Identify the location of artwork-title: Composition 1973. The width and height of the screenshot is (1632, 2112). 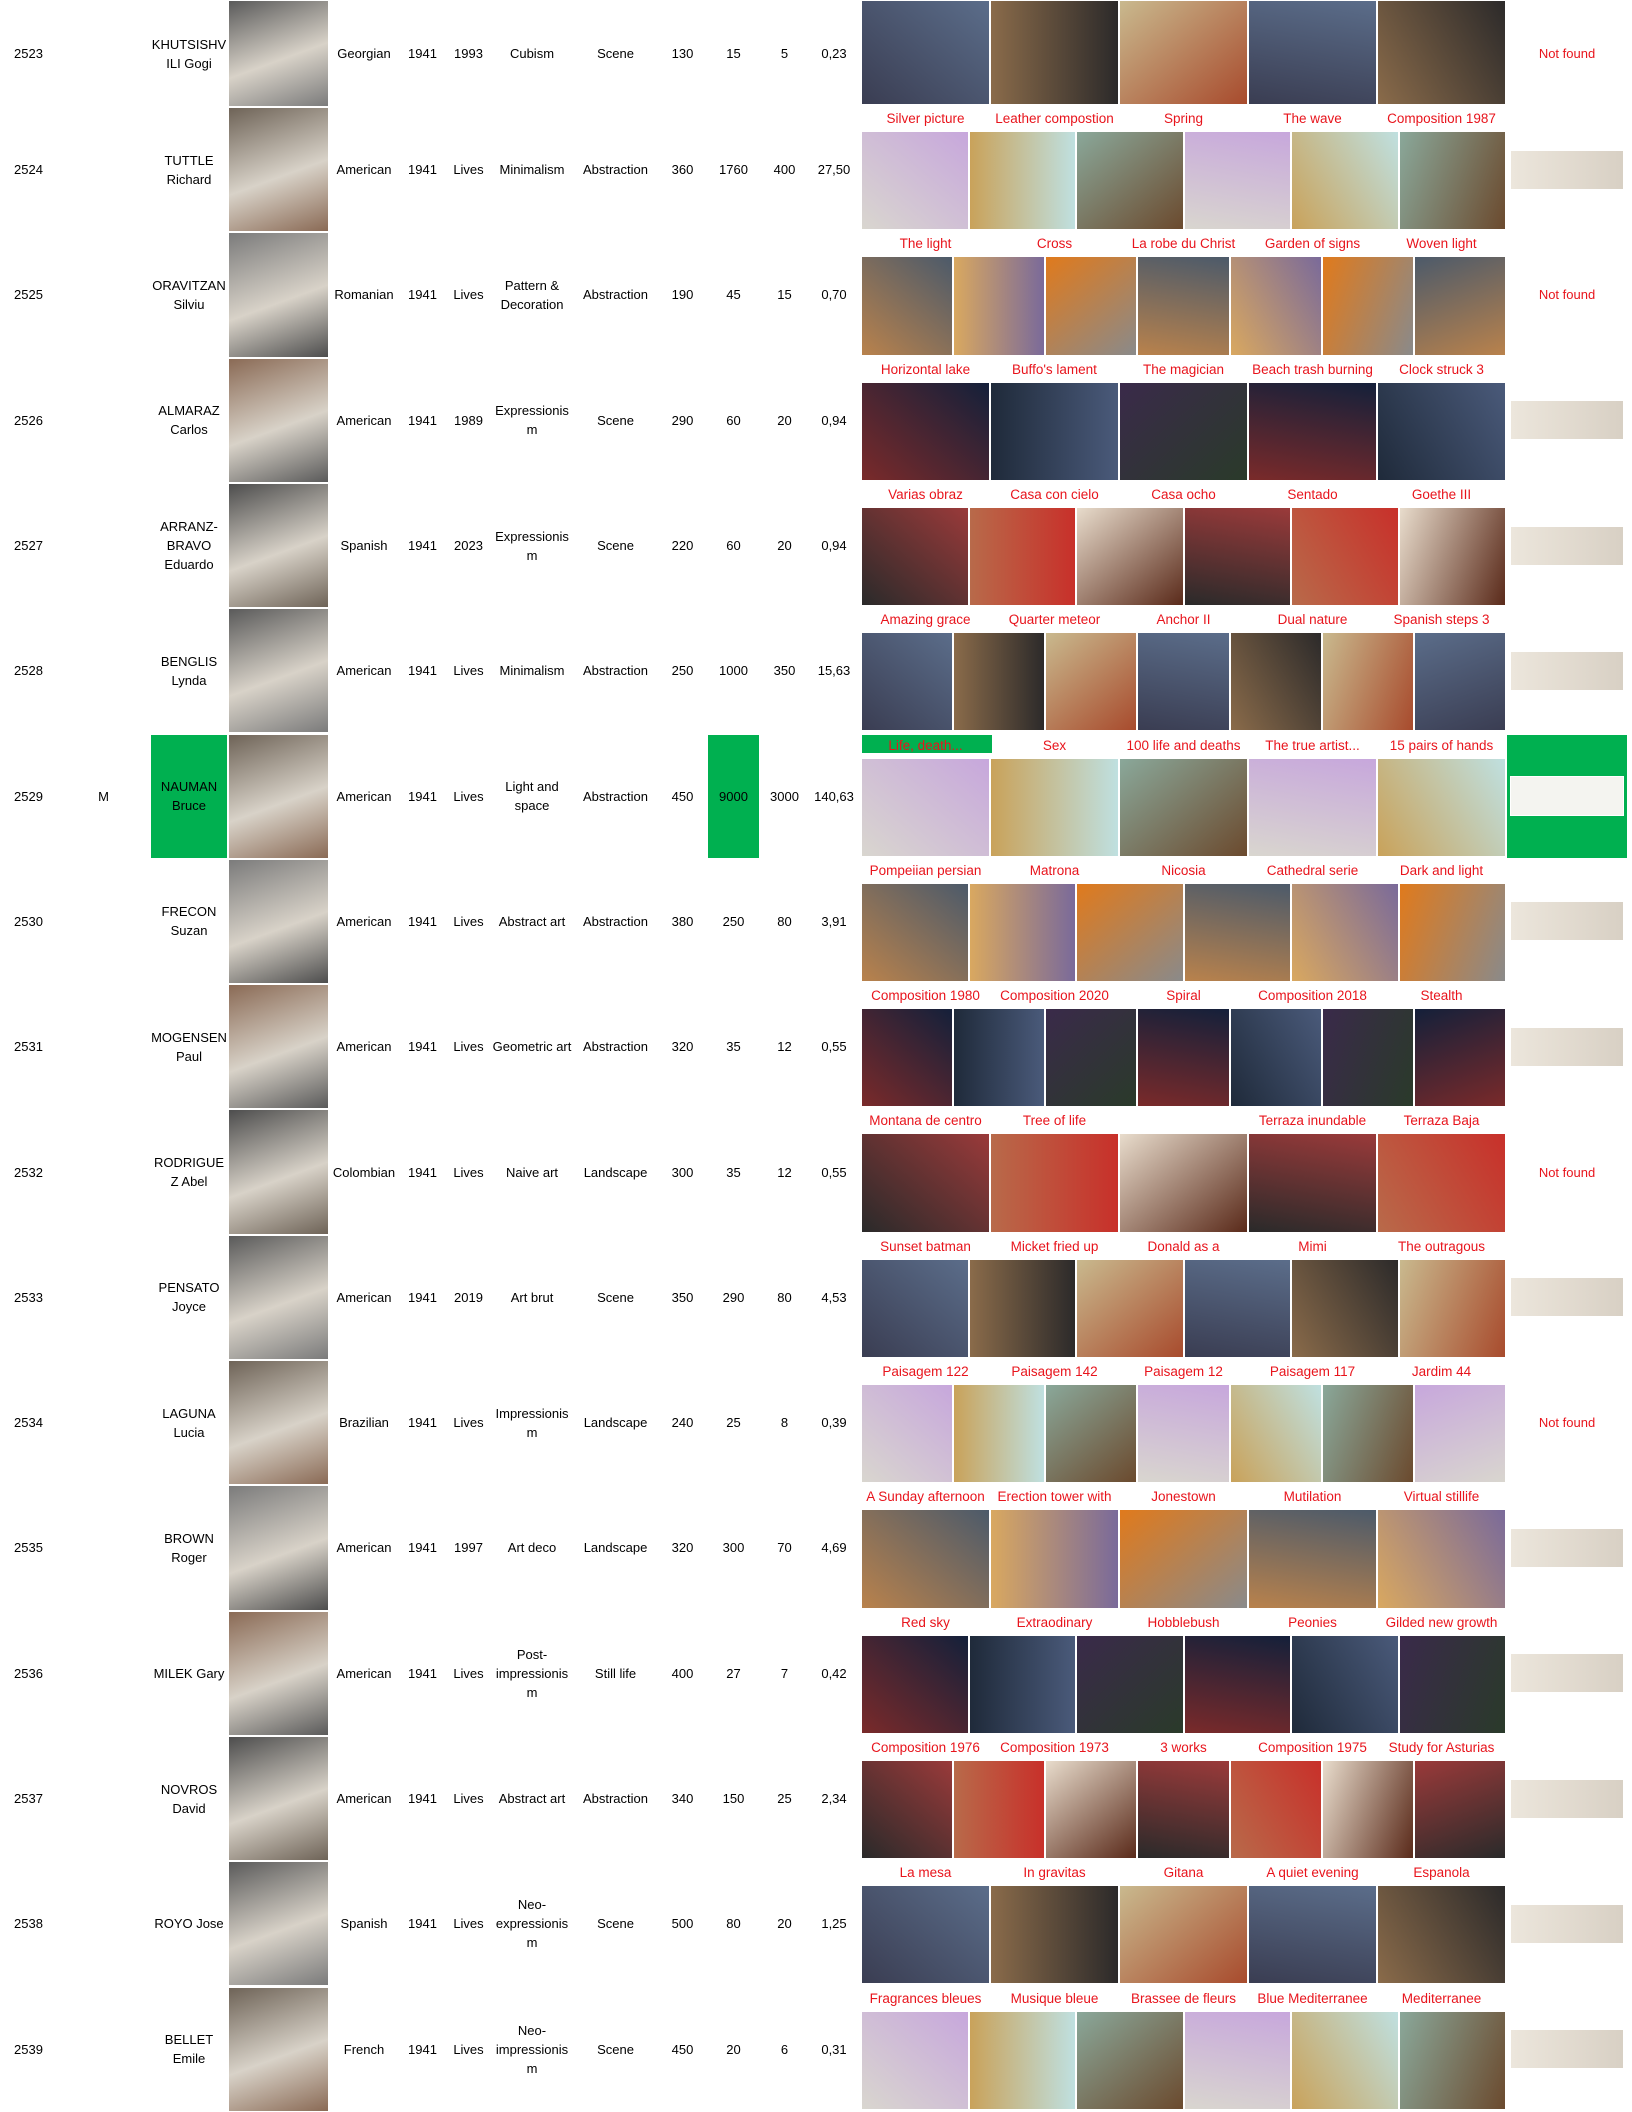
(1054, 1747).